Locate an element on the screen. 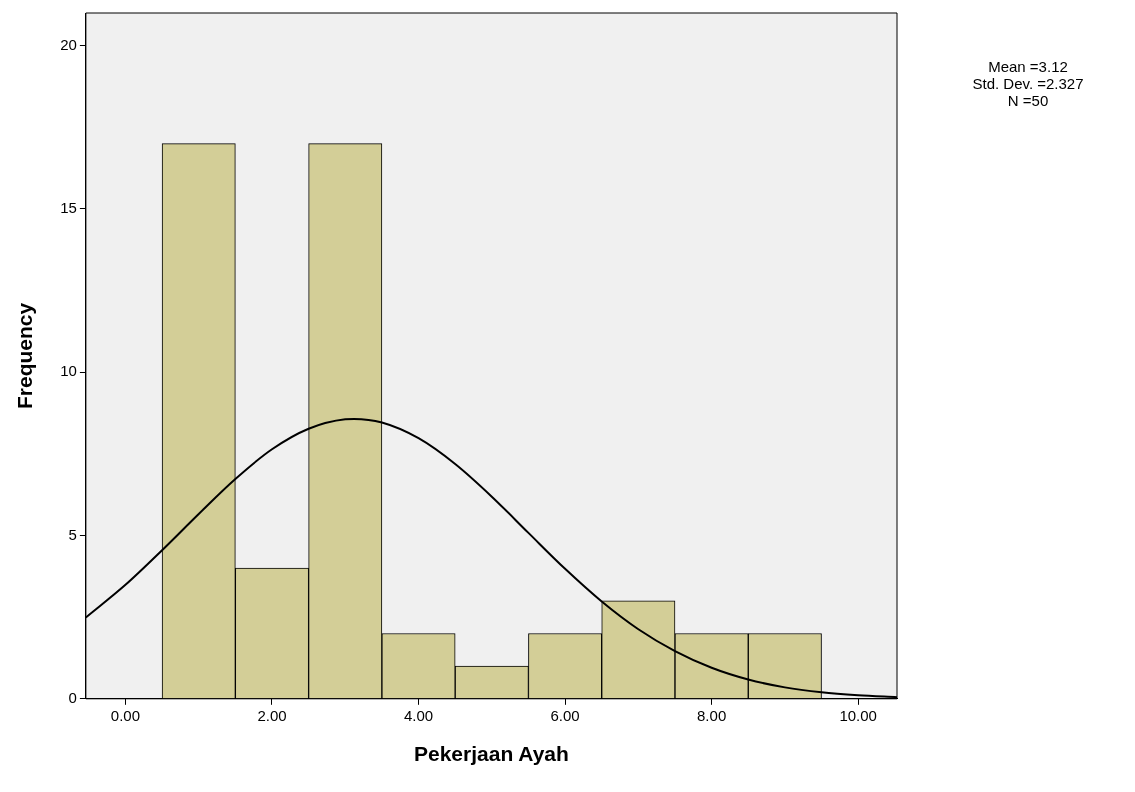  y-tick-label: 20 is located at coordinates (68, 44).